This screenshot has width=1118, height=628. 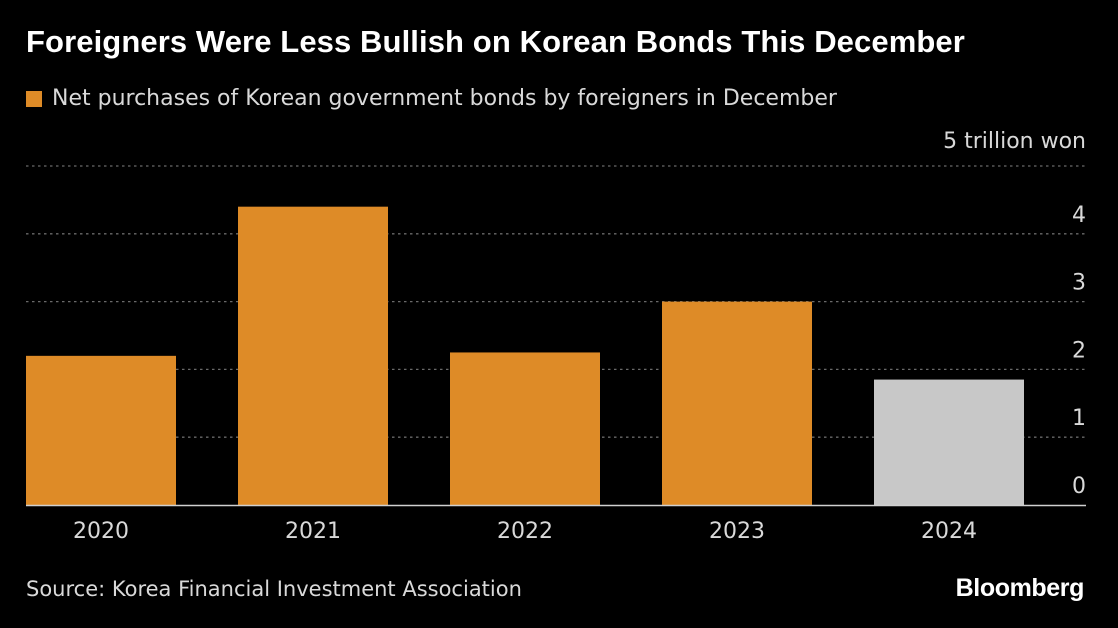 I want to click on y-tick-label: 1, so click(x=1079, y=418).